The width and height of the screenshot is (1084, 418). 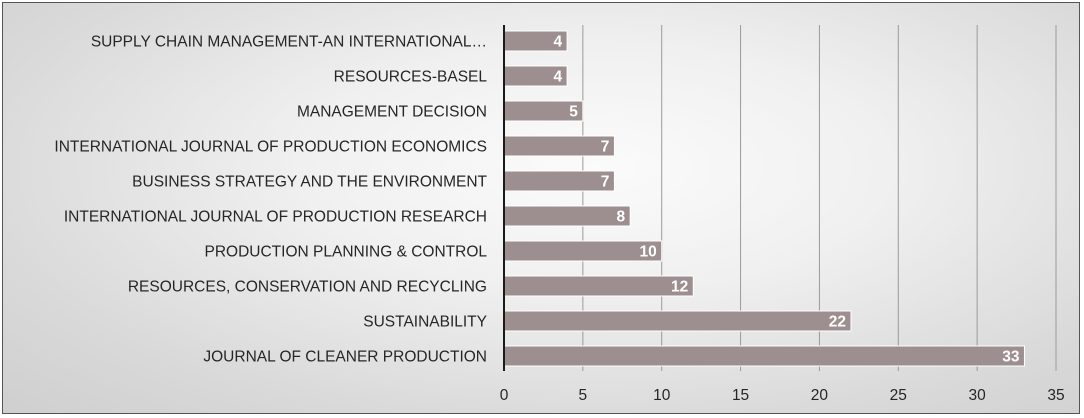 What do you see at coordinates (898, 395) in the screenshot?
I see `x-tick-label: 25` at bounding box center [898, 395].